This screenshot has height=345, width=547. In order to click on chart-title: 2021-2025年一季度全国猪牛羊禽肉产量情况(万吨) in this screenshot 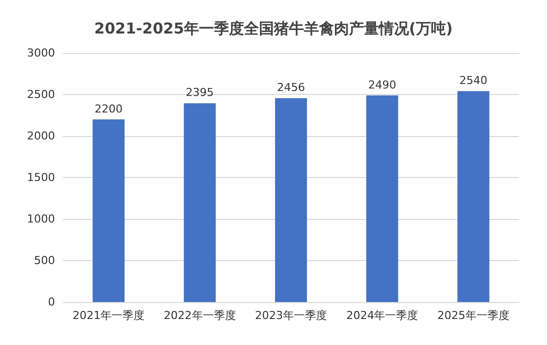, I will do `click(273, 29)`.